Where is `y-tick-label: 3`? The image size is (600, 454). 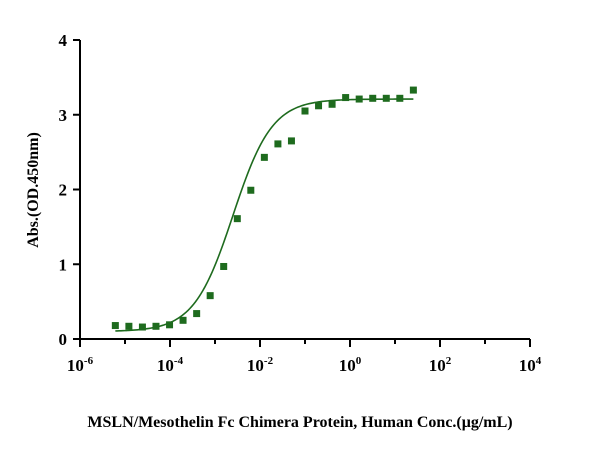
y-tick-label: 3 is located at coordinates (63, 115).